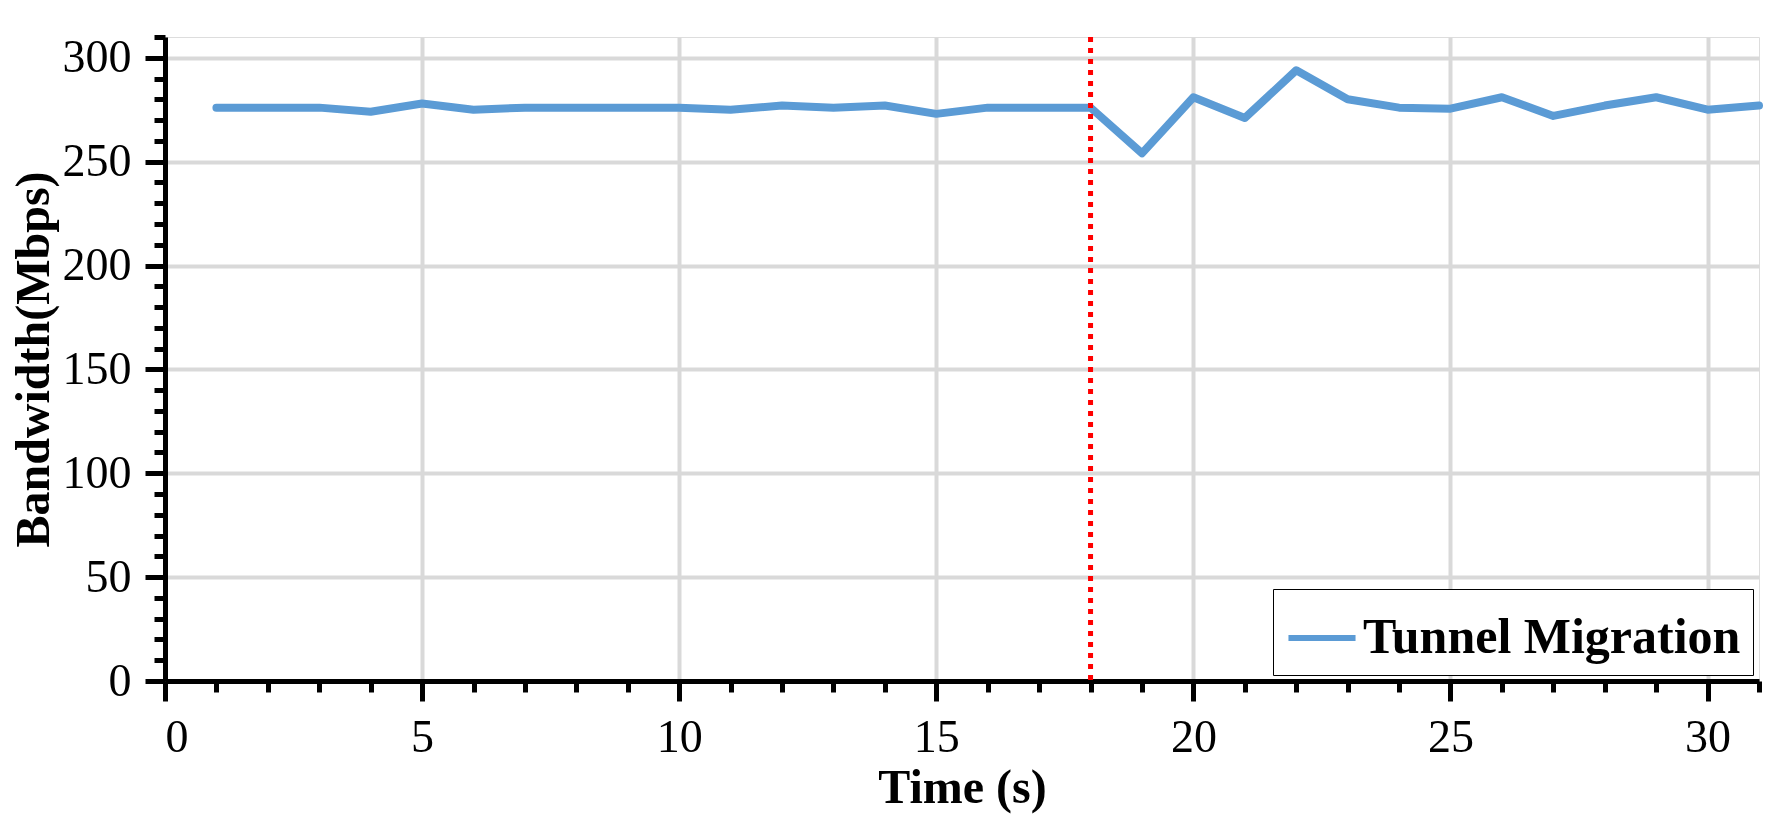  Describe the element at coordinates (1552, 636) in the screenshot. I see `legend-label: Tunnel Migration` at that location.